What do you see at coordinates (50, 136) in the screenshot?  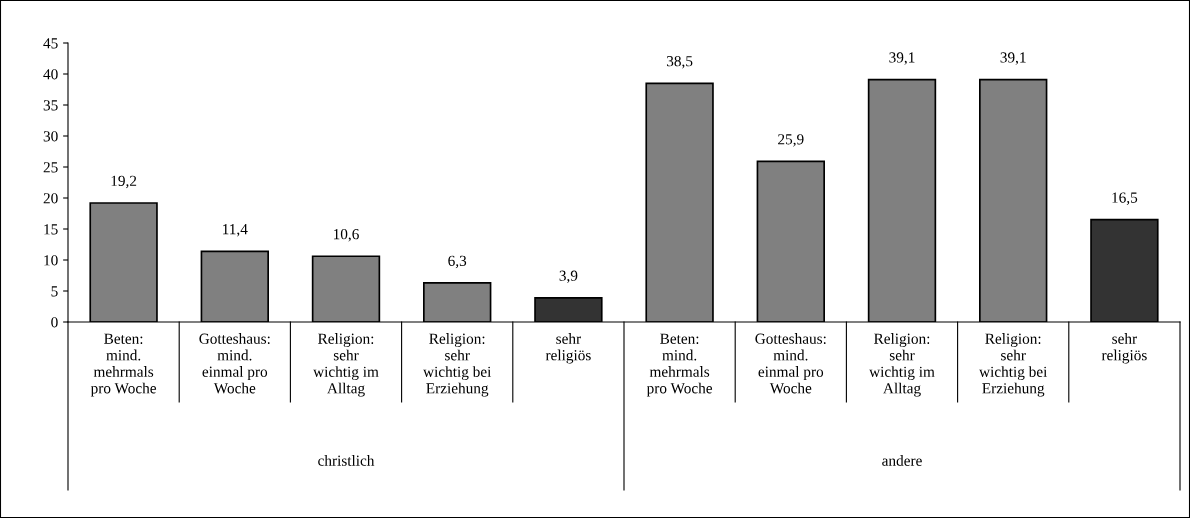 I see `y-tick-label: 30` at bounding box center [50, 136].